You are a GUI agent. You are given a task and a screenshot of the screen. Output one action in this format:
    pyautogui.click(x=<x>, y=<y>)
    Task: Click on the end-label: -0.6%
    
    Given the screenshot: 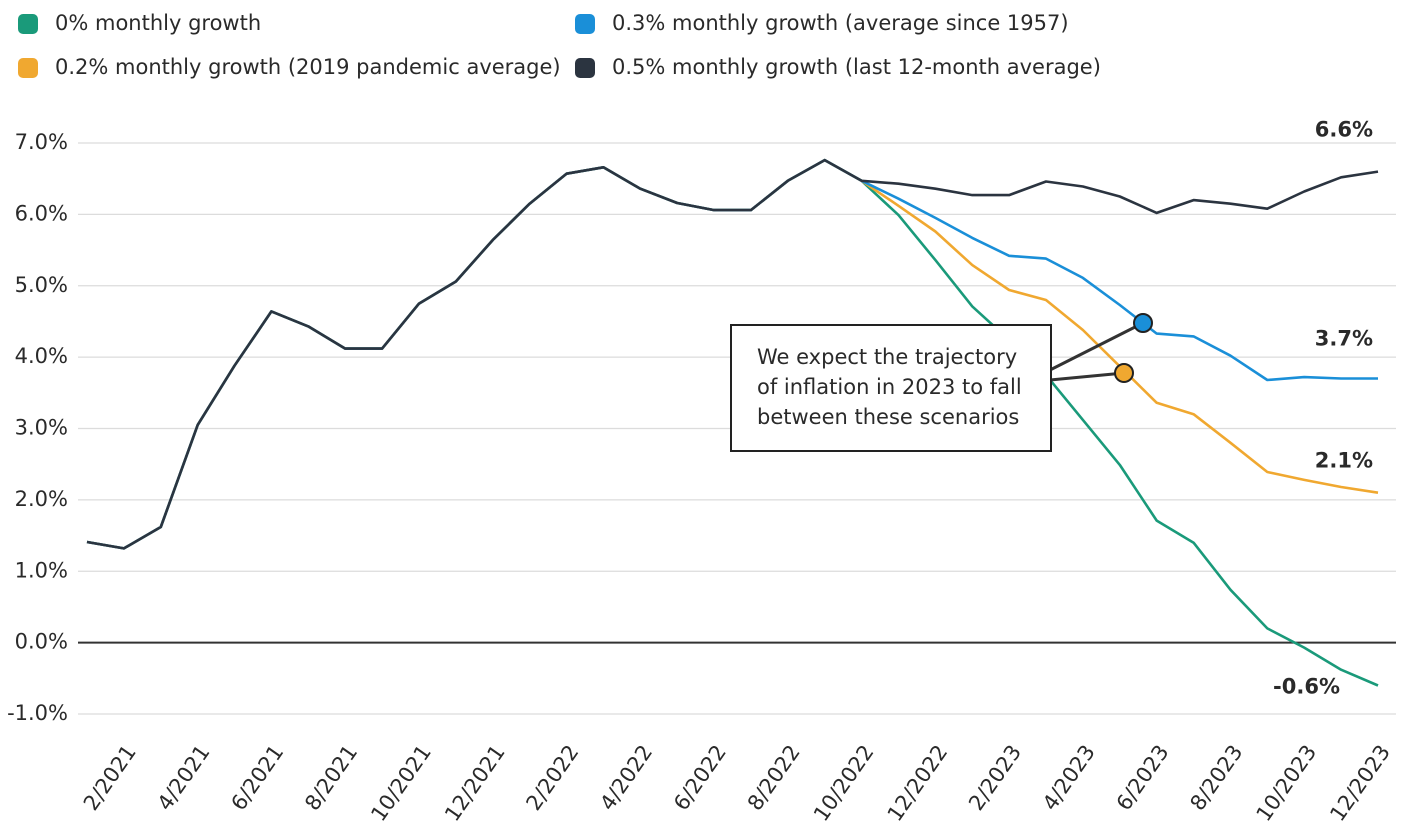 What is the action you would take?
    pyautogui.click(x=1306, y=686)
    